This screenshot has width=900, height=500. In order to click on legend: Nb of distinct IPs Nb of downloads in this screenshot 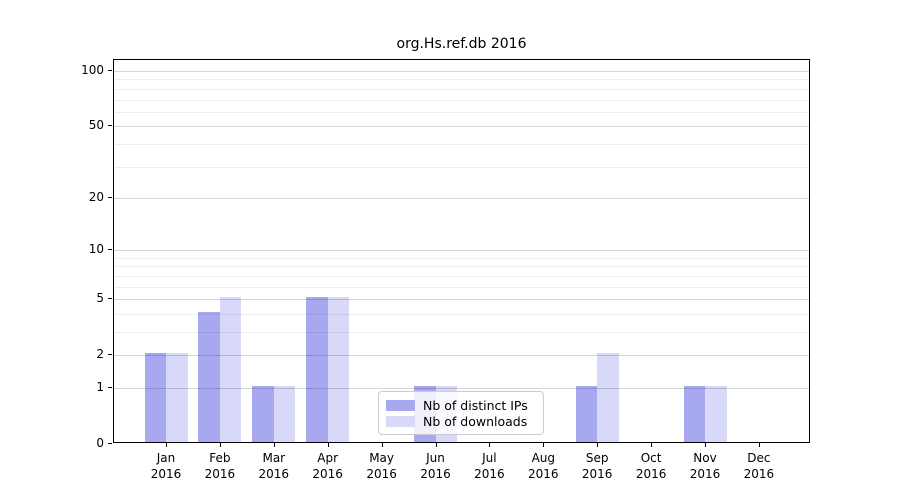, I will do `click(461, 413)`.